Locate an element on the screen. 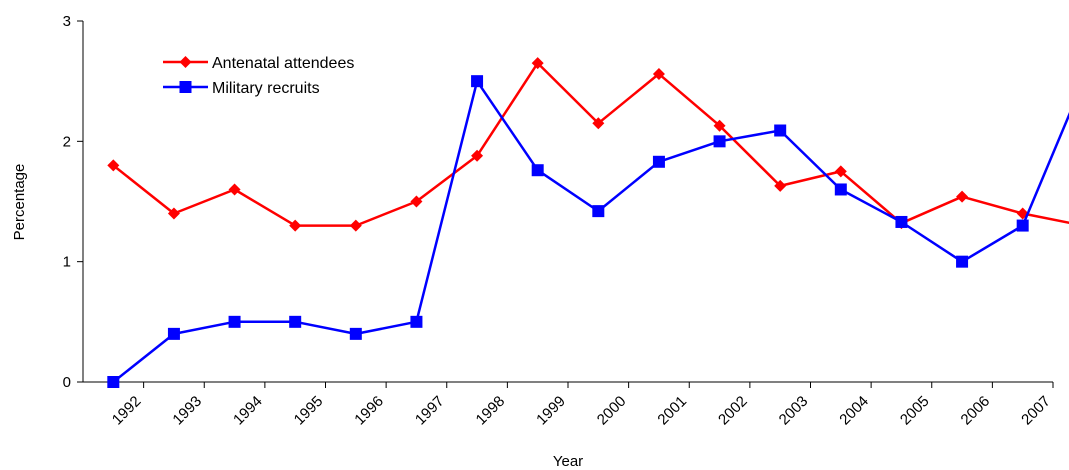  x-tick-label: 1998 is located at coordinates (491, 411).